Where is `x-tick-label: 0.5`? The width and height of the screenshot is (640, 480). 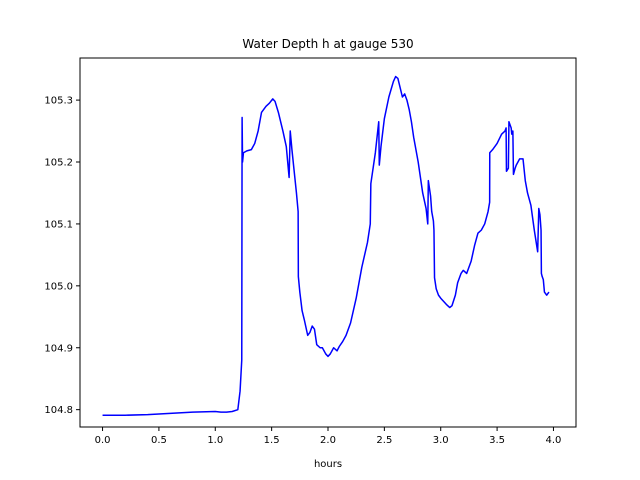
x-tick-label: 0.5 is located at coordinates (159, 440).